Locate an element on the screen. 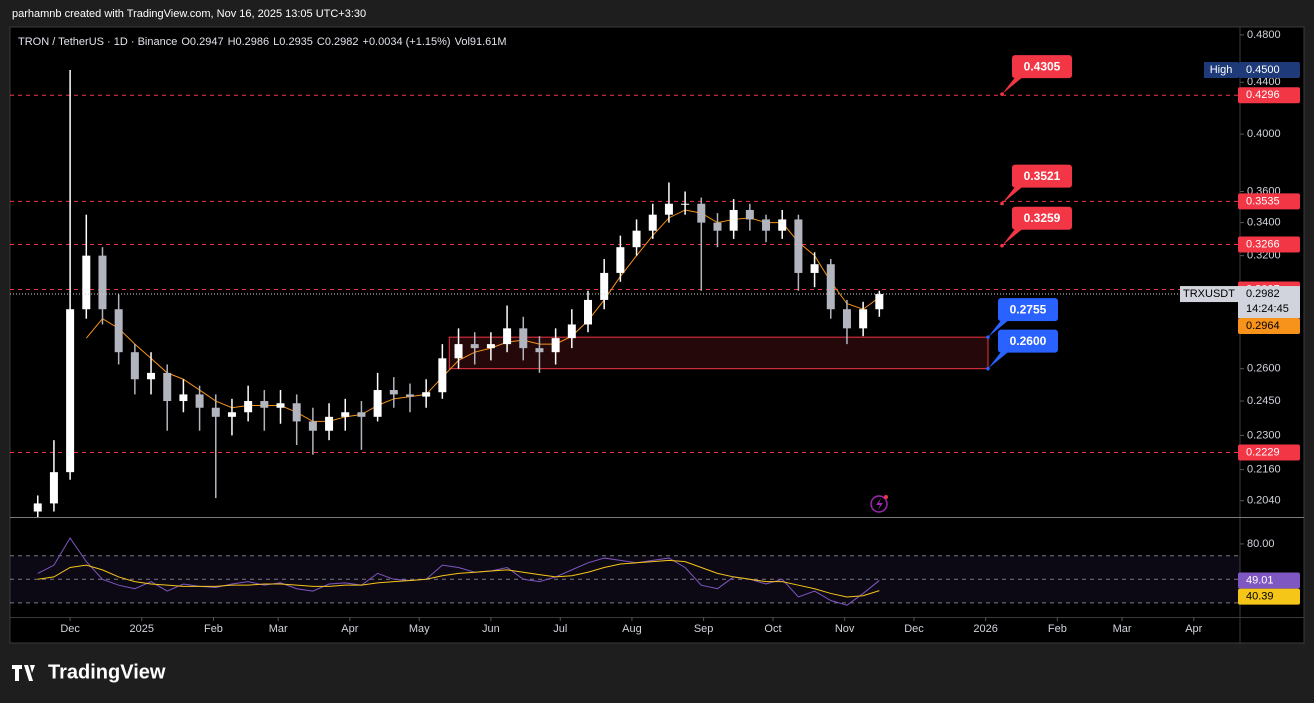 The height and width of the screenshot is (703, 1314). callout-label: 0.3521 is located at coordinates (1042, 176).